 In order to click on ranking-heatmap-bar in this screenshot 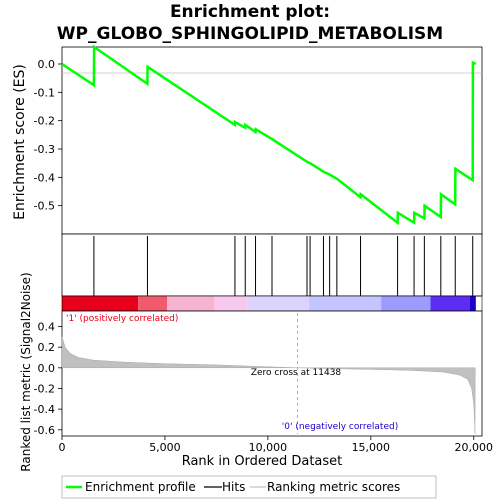, I will do `click(272, 303)`.